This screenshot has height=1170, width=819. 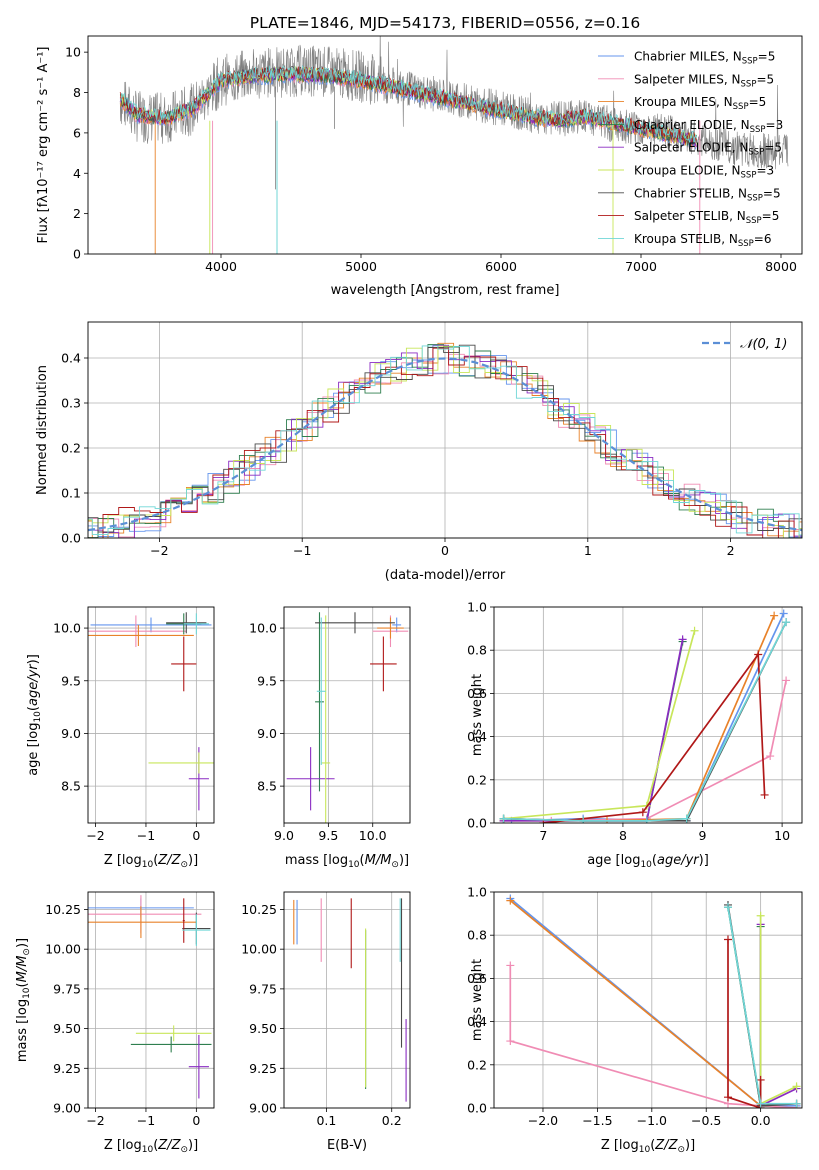 I want to click on y-tick-label: 9.25, so click(x=67, y=1068).